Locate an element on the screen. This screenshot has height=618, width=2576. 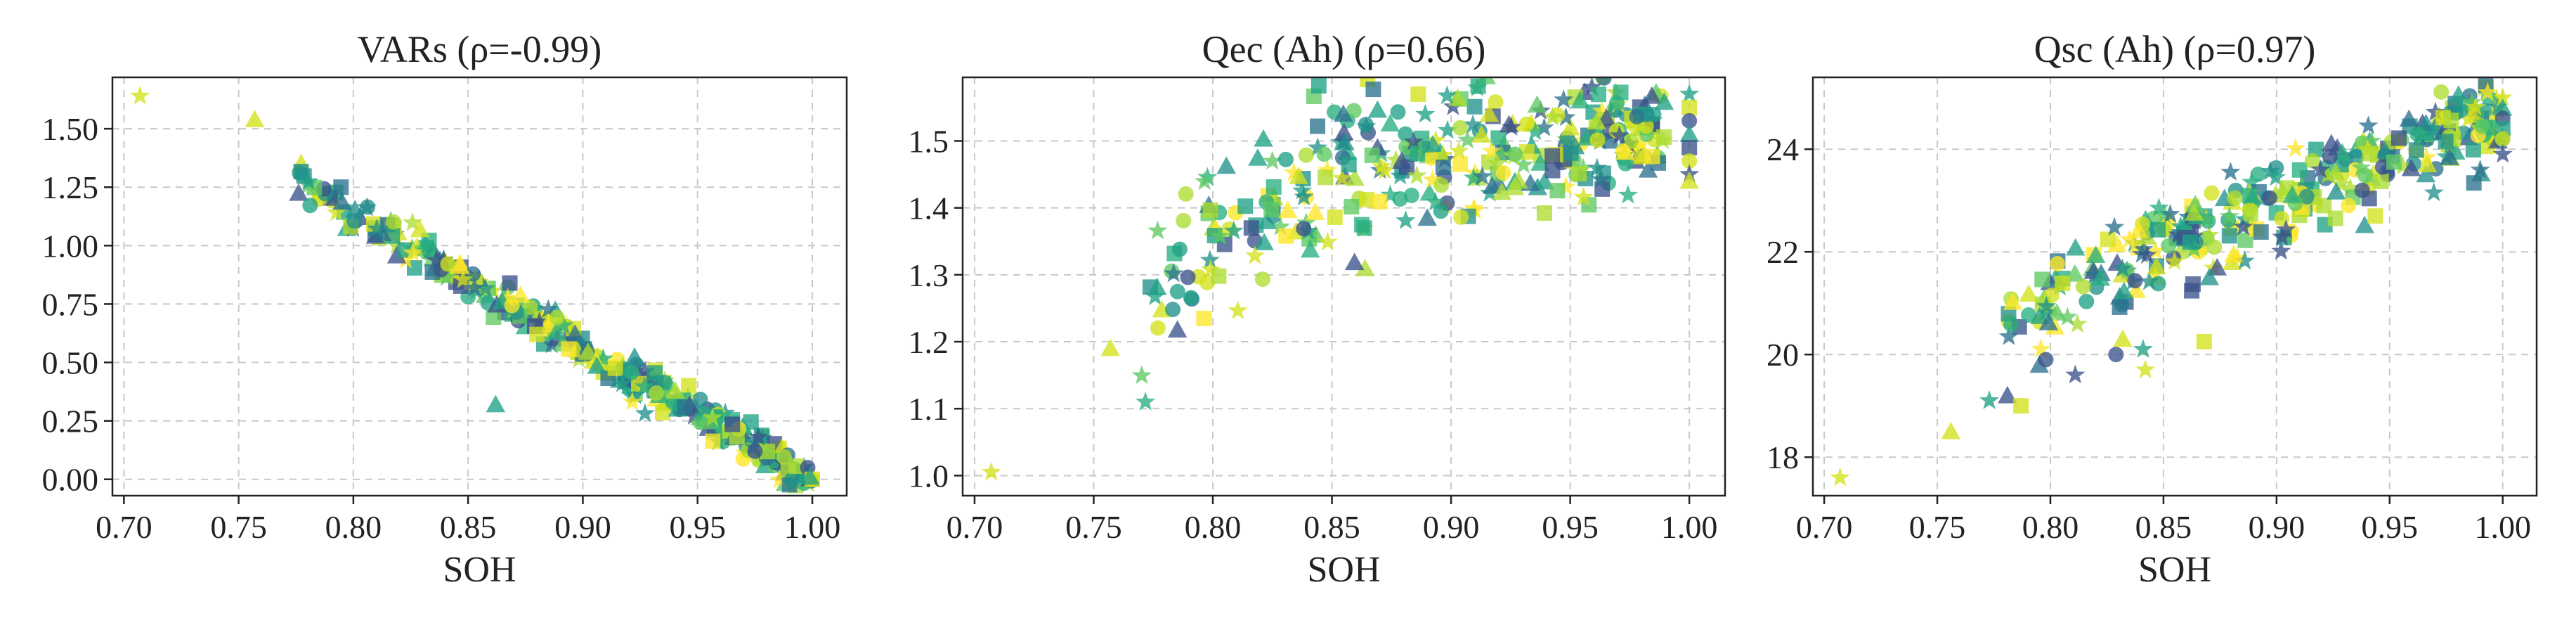
x-tick-label: 0.80 is located at coordinates (2050, 527).